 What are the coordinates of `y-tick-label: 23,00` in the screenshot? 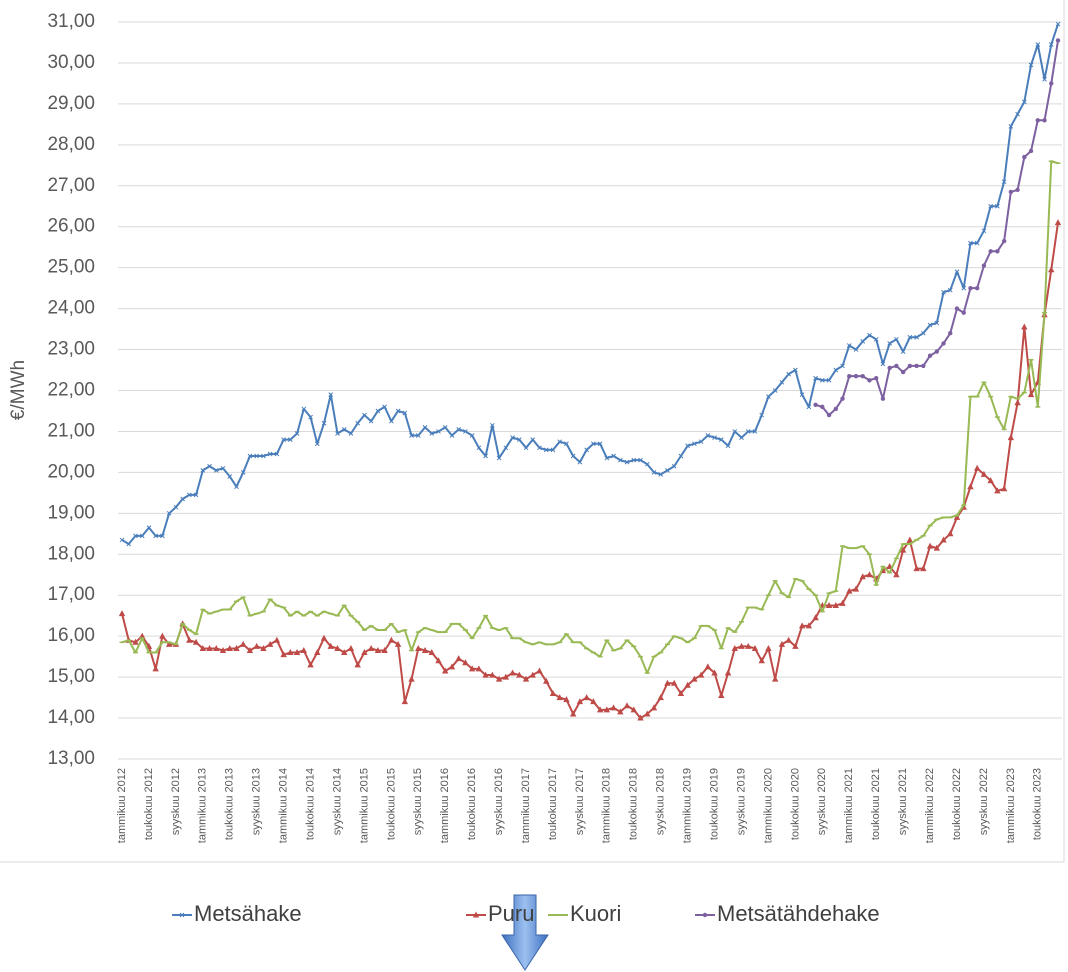 It's located at (71, 349).